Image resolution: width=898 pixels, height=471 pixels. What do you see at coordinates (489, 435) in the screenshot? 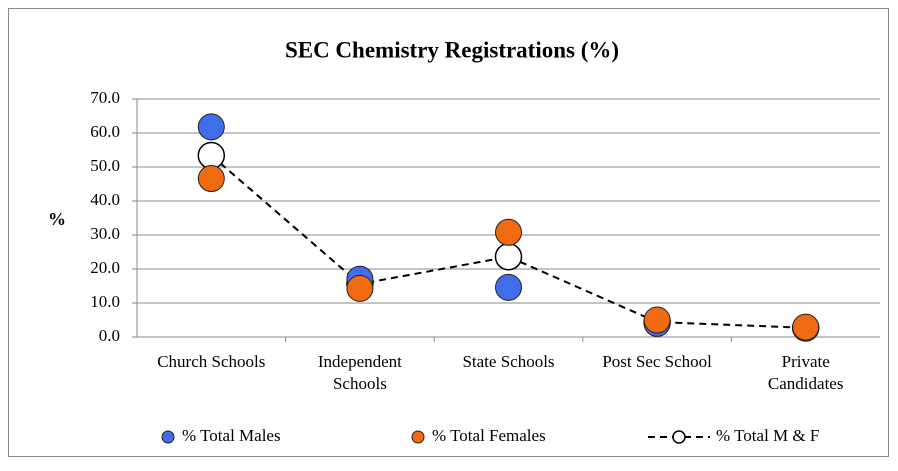
I see `legend-label: % Total Females` at bounding box center [489, 435].